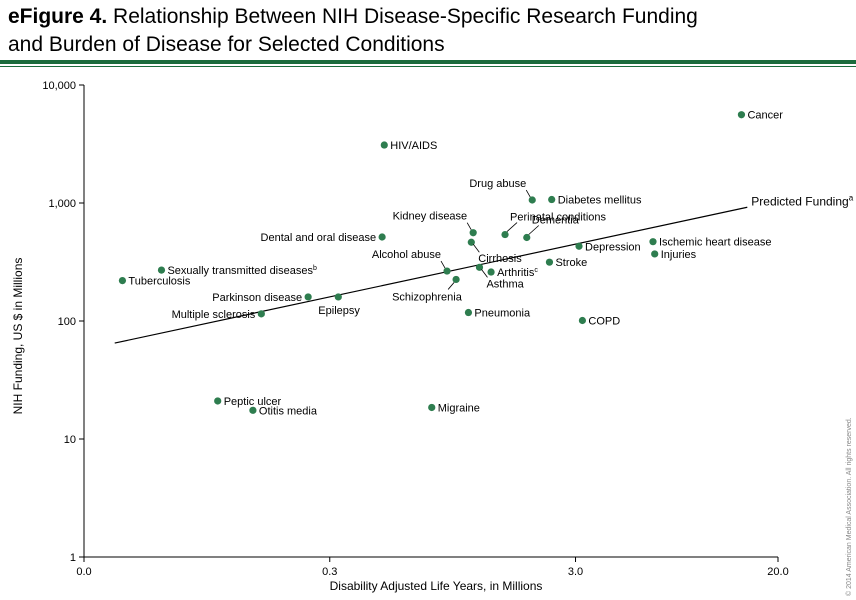 The image size is (856, 600). I want to click on label-sexually-transmitted-diseases: Sexually transmitted diseasesb, so click(242, 271).